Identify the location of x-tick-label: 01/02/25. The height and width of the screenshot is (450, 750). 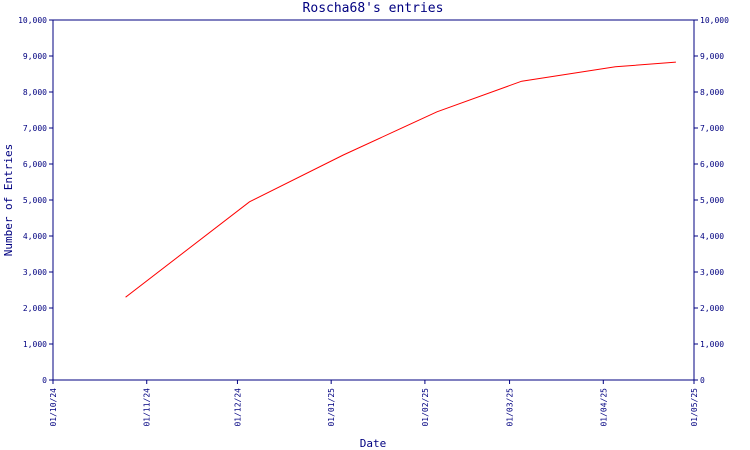
(425, 407).